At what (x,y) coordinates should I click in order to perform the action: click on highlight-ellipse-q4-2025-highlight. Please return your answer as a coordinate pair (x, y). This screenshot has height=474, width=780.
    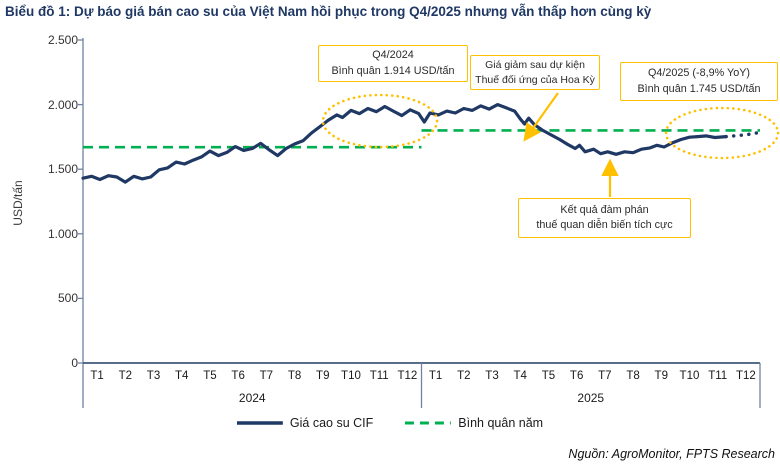
    Looking at the image, I should click on (722, 133).